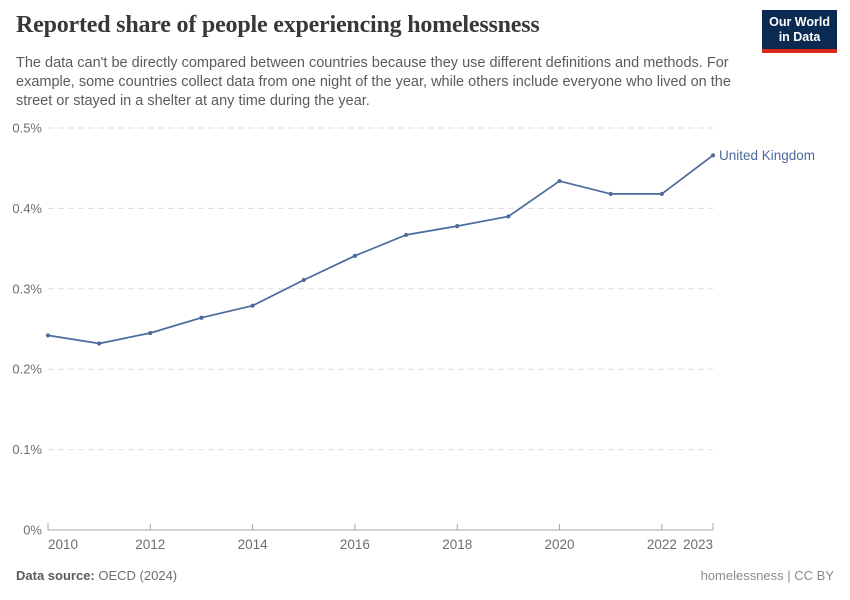 Image resolution: width=850 pixels, height=600 pixels. What do you see at coordinates (27, 208) in the screenshot?
I see `y-axis-tick-label: 0.4%` at bounding box center [27, 208].